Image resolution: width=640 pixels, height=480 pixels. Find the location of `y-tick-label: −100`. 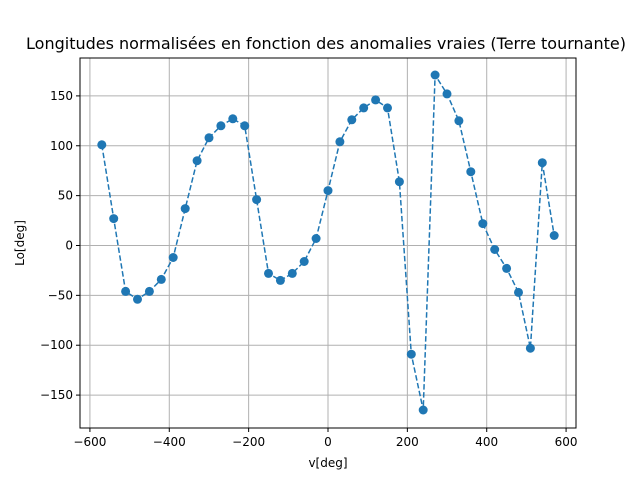

y-tick-label: −100 is located at coordinates (56, 345).